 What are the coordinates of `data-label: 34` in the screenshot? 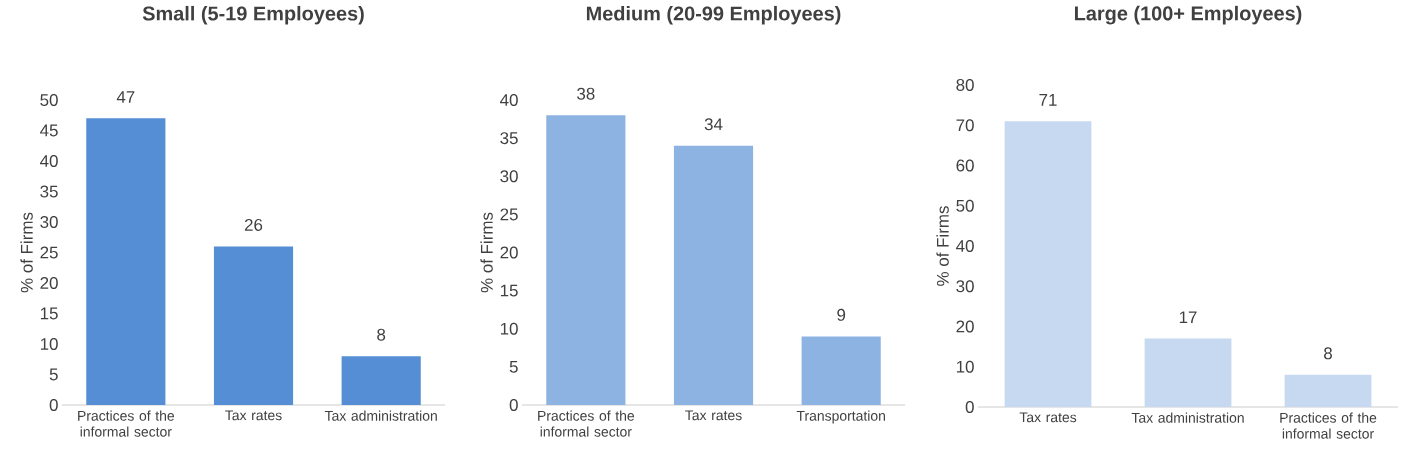 It's located at (713, 124).